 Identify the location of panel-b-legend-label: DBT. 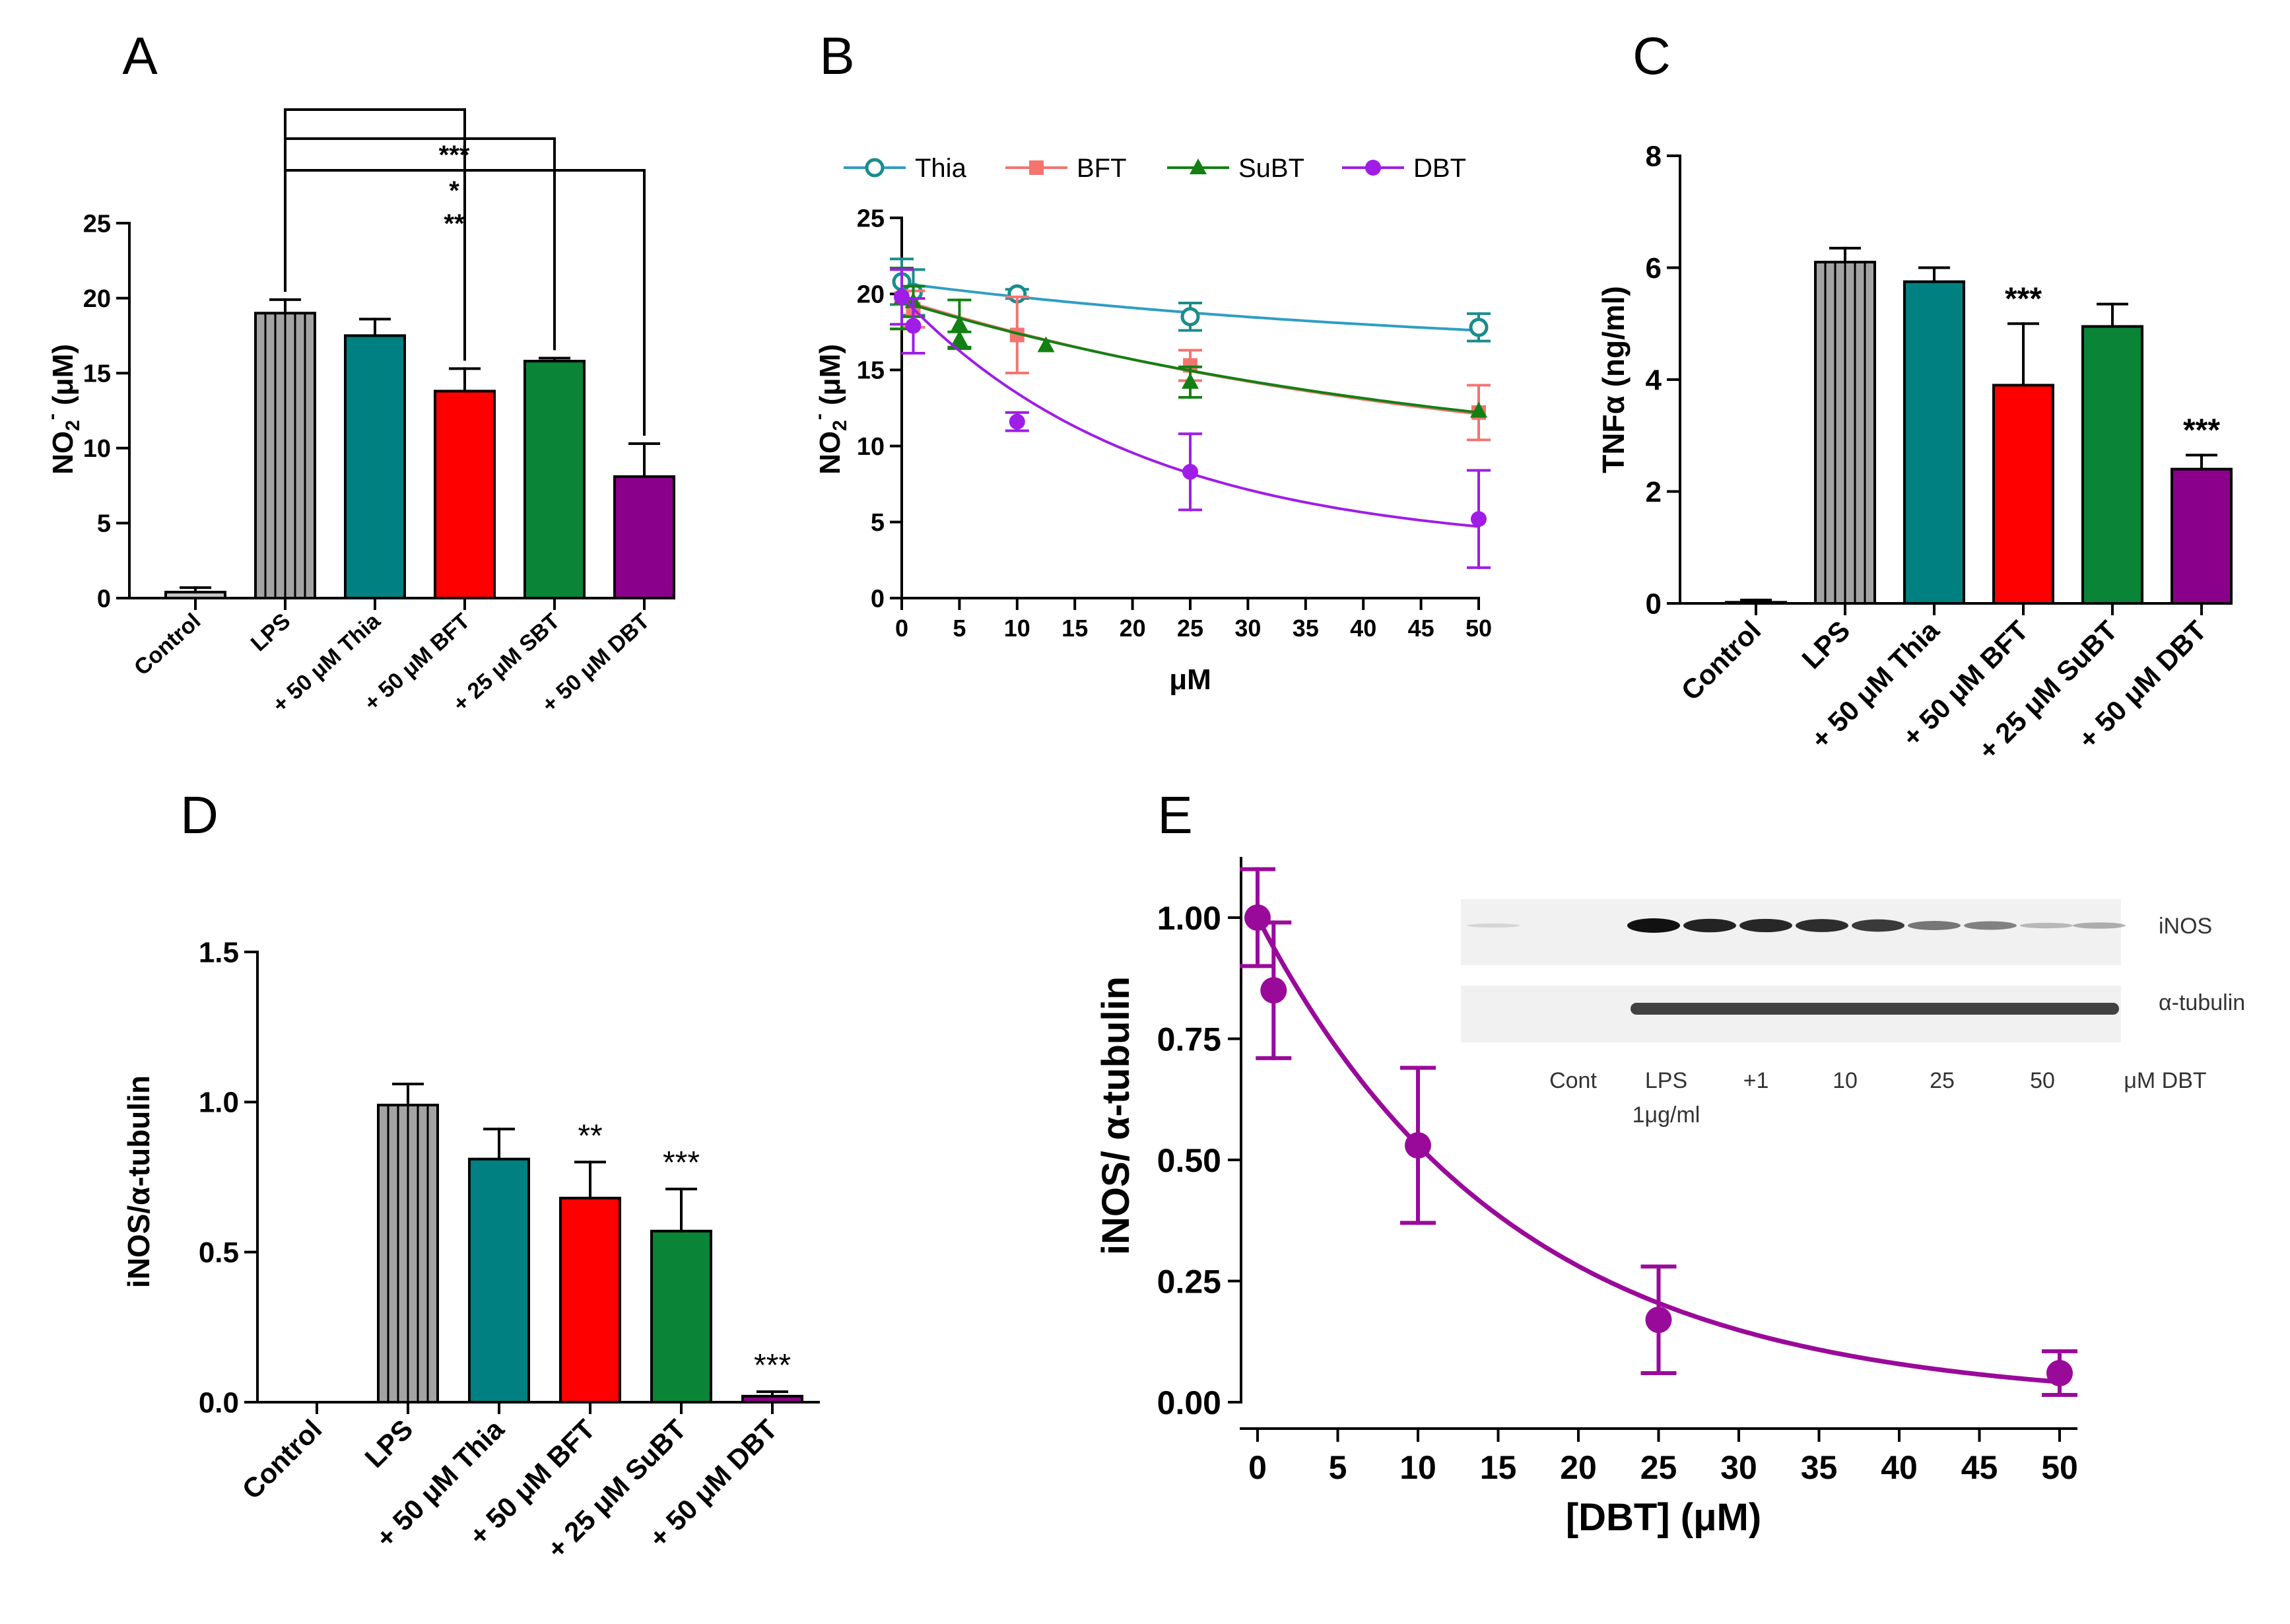
(1439, 168).